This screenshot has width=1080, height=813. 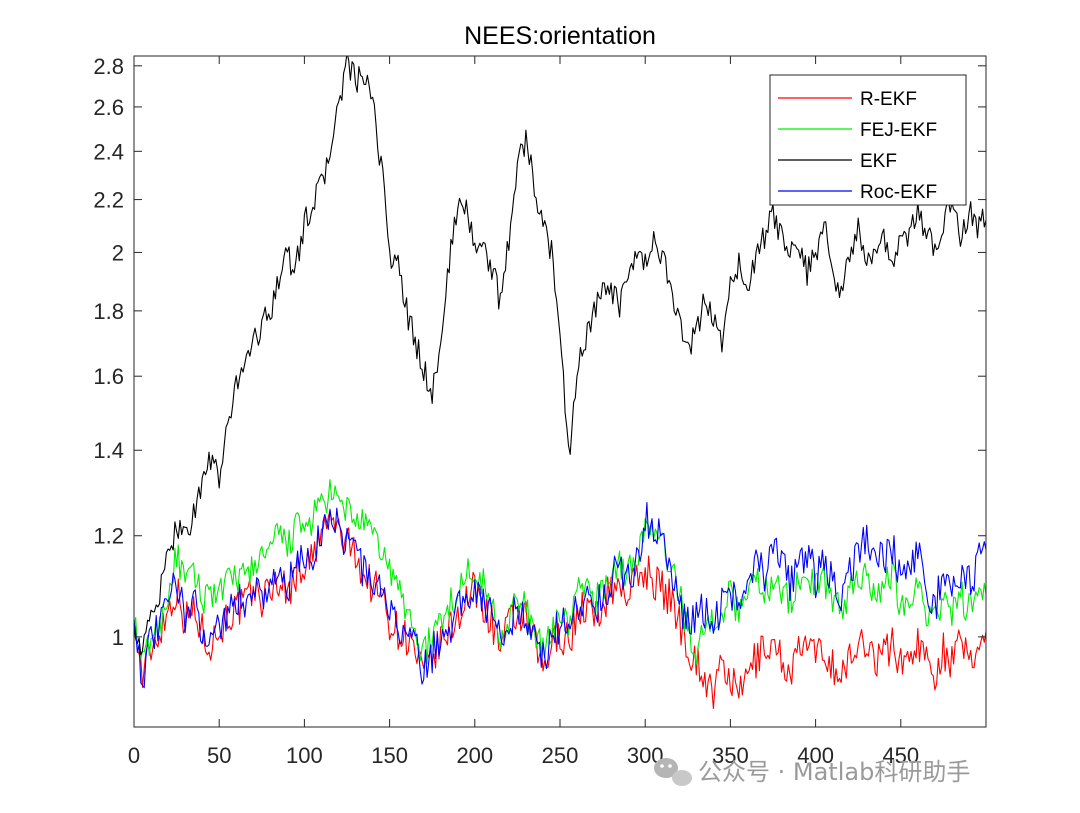 I want to click on y-tick-label: 1.8, so click(x=108, y=311).